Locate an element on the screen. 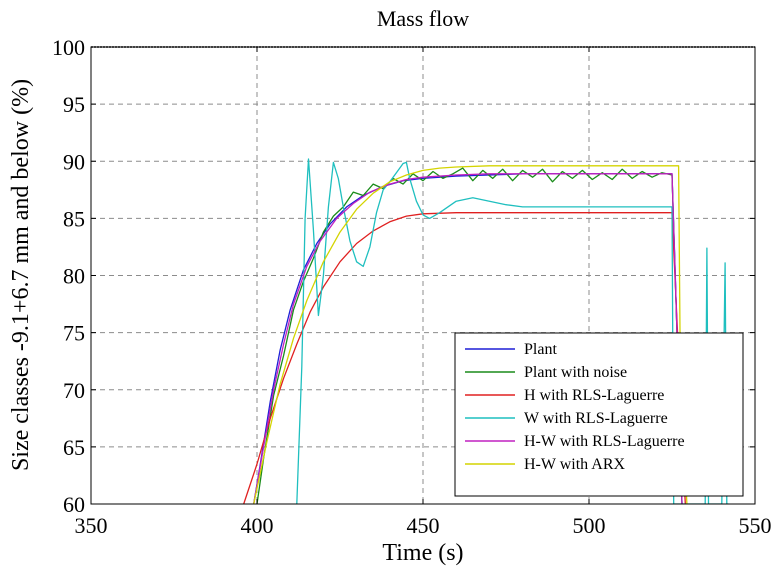 The width and height of the screenshot is (774, 571). y-axis-title: Size classes -9.1+6.7 mm and below (%) is located at coordinates (21, 275).